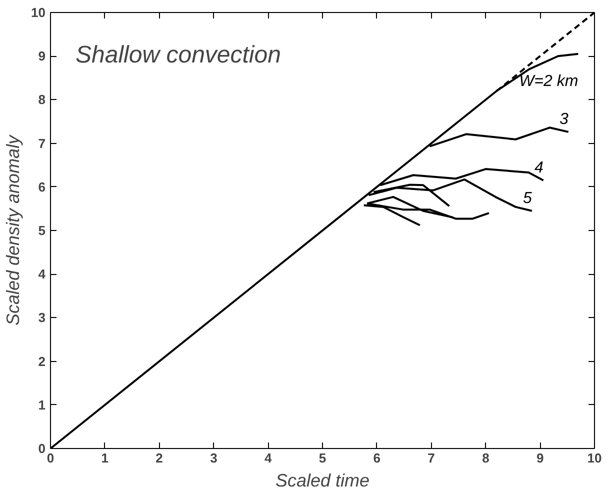 This screenshot has width=616, height=493. What do you see at coordinates (486, 458) in the screenshot?
I see `x-tick-label: 8` at bounding box center [486, 458].